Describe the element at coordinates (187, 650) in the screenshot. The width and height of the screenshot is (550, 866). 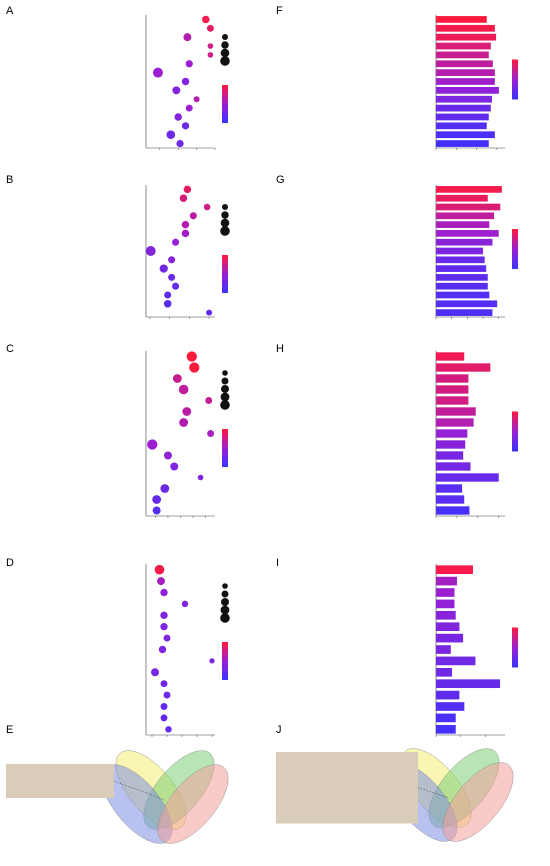
I see `dot-plot-d` at that location.